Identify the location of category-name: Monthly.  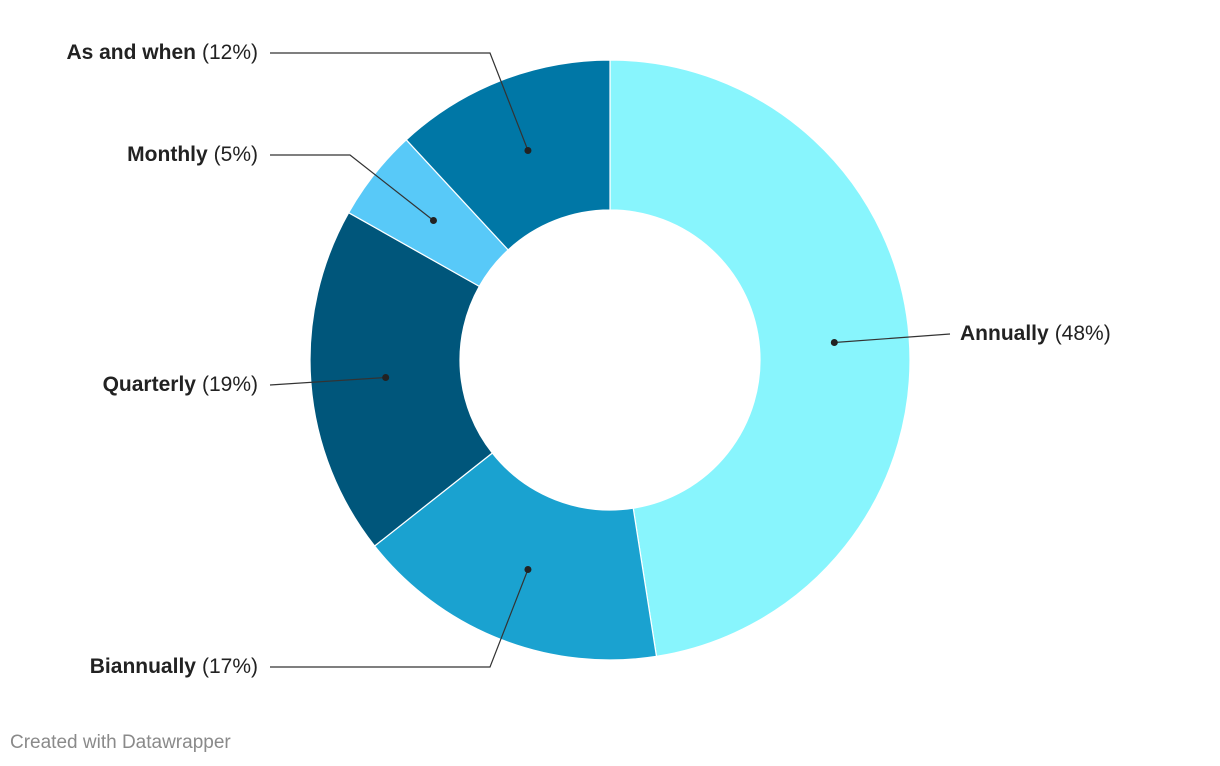
(167, 154).